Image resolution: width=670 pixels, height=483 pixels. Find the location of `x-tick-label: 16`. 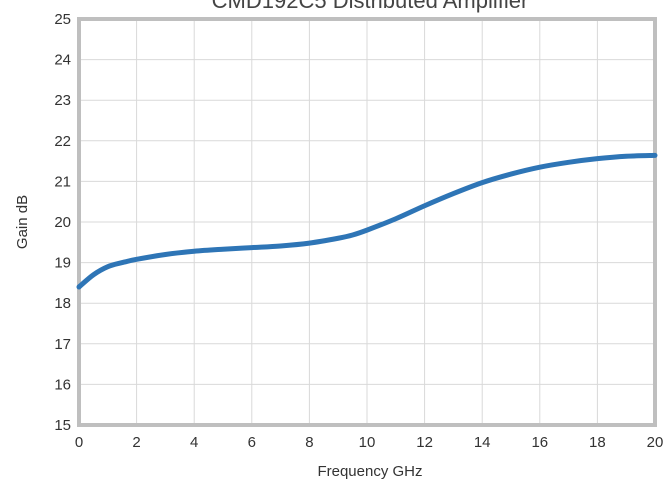

x-tick-label: 16 is located at coordinates (539, 442).